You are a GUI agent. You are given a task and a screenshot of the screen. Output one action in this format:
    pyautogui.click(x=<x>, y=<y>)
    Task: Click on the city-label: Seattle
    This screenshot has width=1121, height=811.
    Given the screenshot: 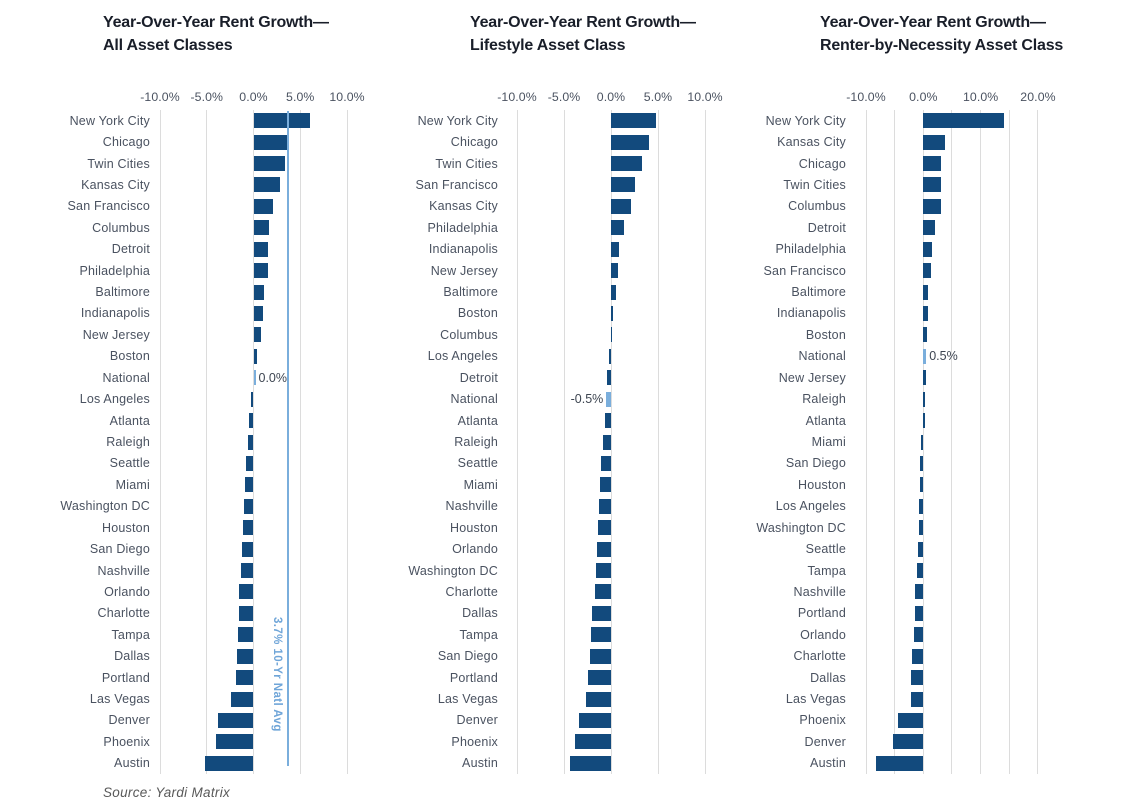 What is the action you would take?
    pyautogui.click(x=825, y=549)
    